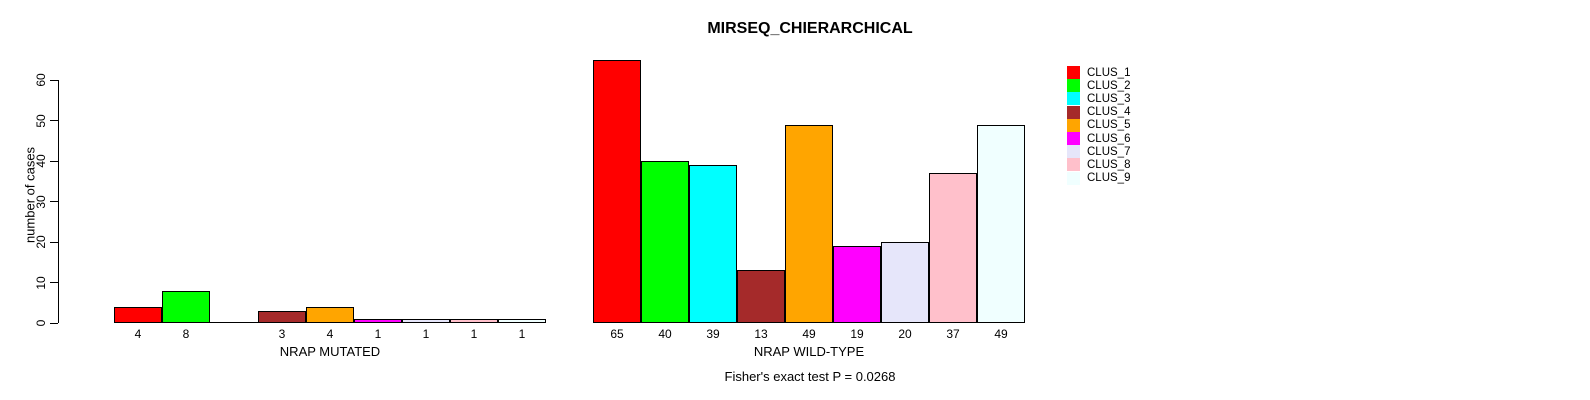 This screenshot has height=400, width=1590. I want to click on legend-item-clus_2: CLUS_2, so click(1099, 86).